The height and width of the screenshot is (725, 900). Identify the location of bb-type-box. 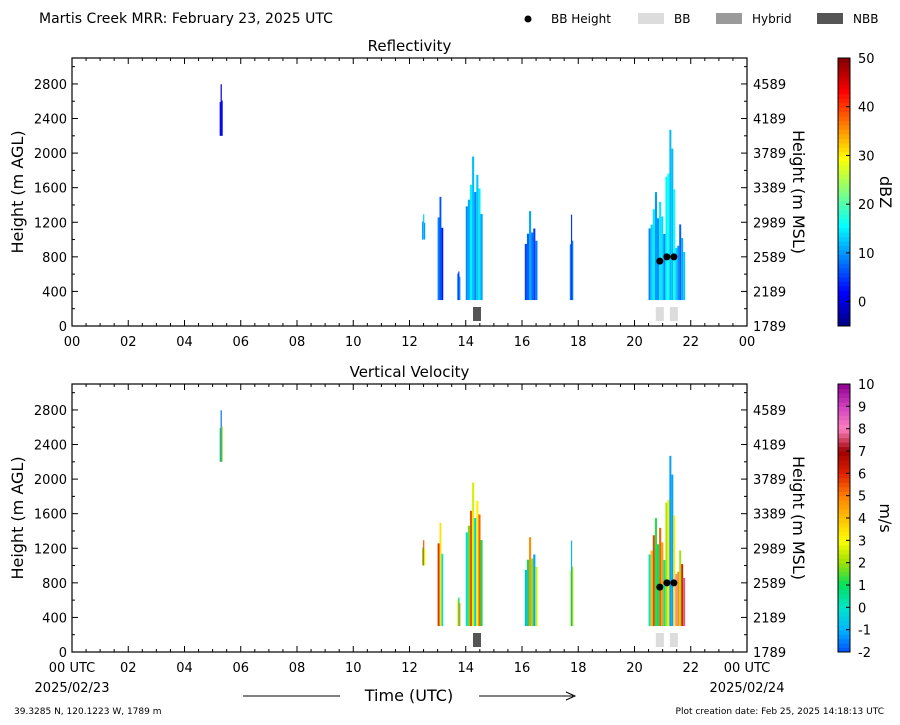
(673, 314).